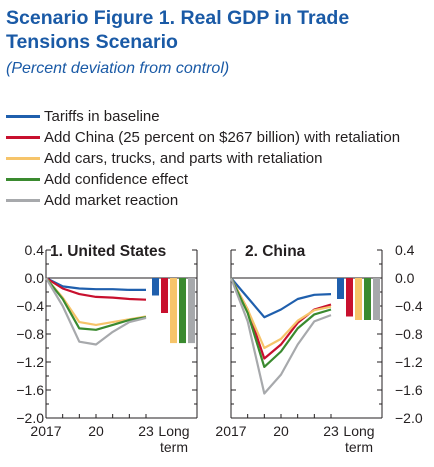 The image size is (434, 467). Describe the element at coordinates (409, 390) in the screenshot. I see `y-tick-label-china: −1.6` at that location.